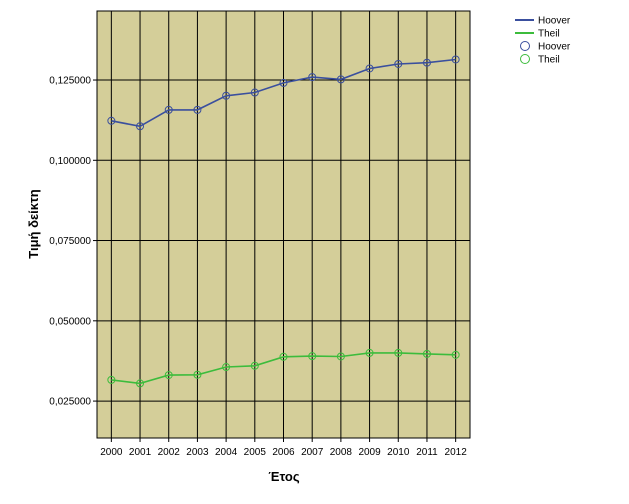  Describe the element at coordinates (369, 452) in the screenshot. I see `x-tick-label: 2009` at that location.